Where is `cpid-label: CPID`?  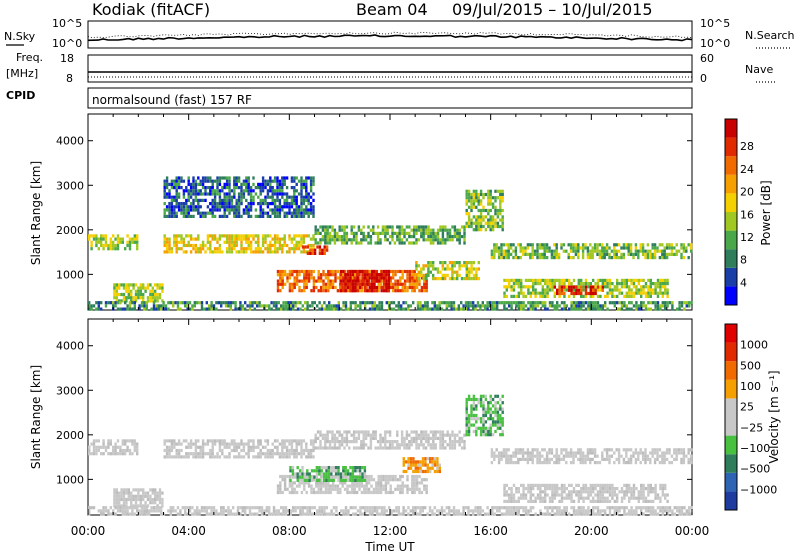
cpid-label: CPID is located at coordinates (20, 95).